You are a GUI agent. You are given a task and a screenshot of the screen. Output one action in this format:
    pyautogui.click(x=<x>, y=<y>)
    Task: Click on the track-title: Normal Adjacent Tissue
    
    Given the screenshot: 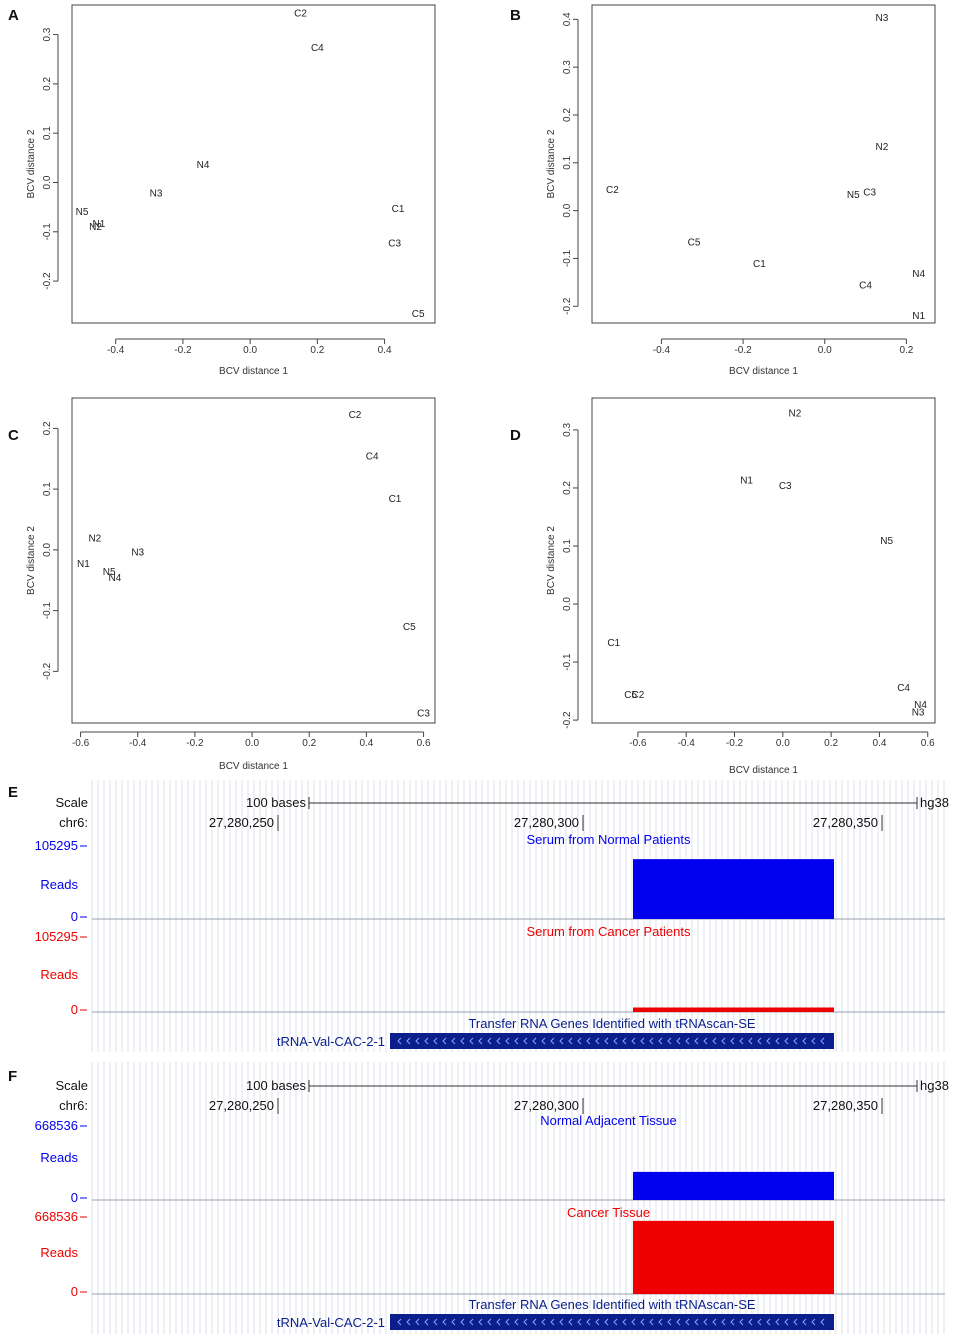 What is the action you would take?
    pyautogui.click(x=608, y=1120)
    